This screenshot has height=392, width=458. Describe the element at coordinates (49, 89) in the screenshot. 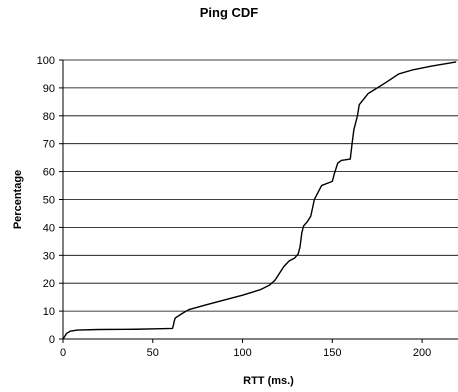

I see `y-tick-label: 90` at that location.